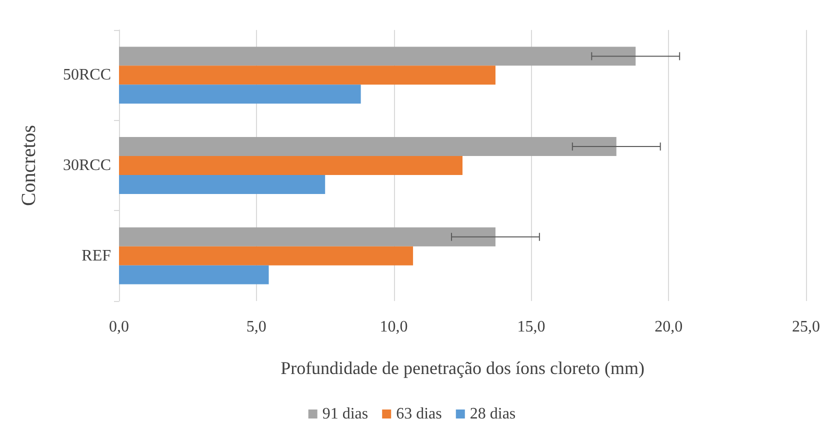  What do you see at coordinates (806, 327) in the screenshot?
I see `x-tick-label: 25,0` at bounding box center [806, 327].